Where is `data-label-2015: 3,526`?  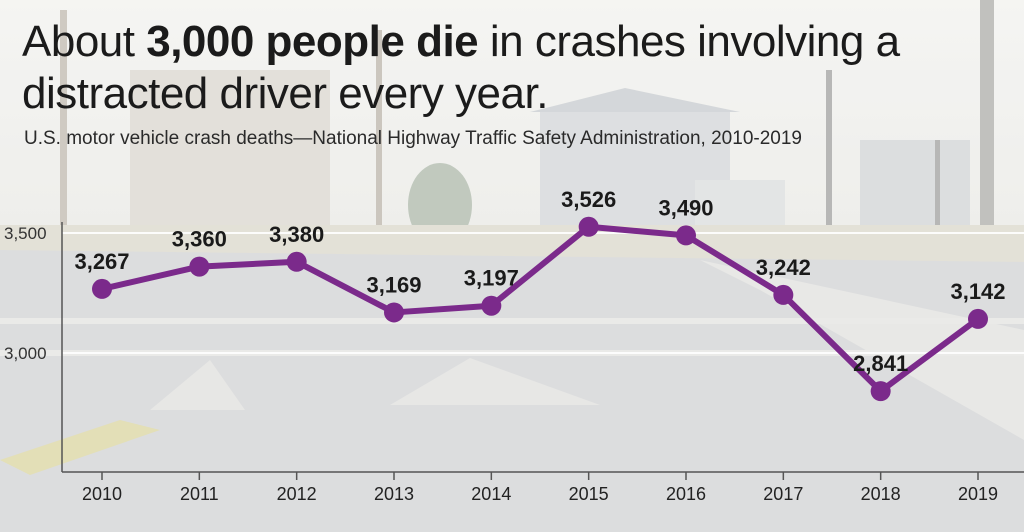
data-label-2015: 3,526 is located at coordinates (588, 199).